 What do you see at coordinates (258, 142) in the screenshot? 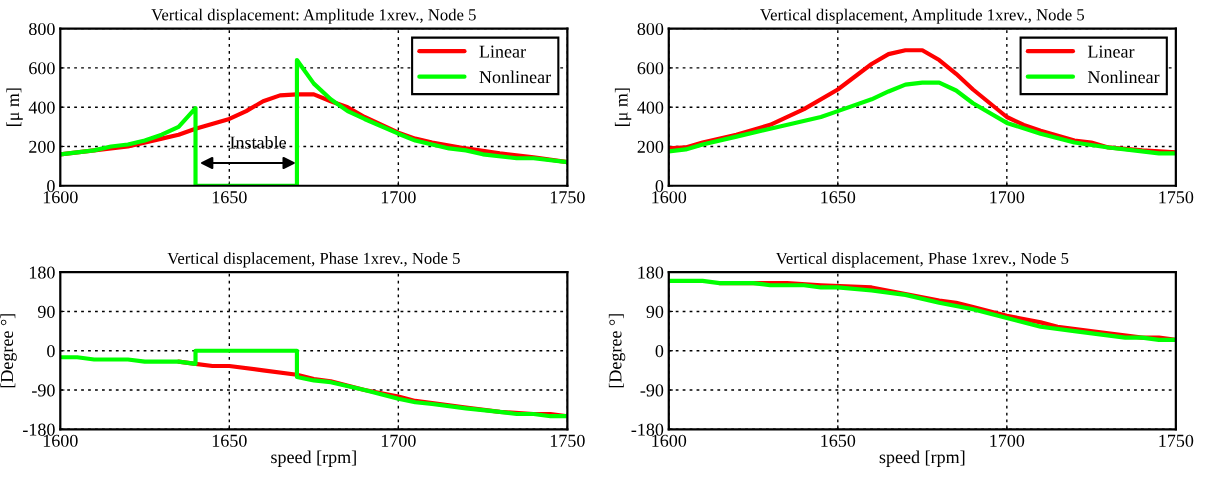
I see `annotation: Instable` at bounding box center [258, 142].